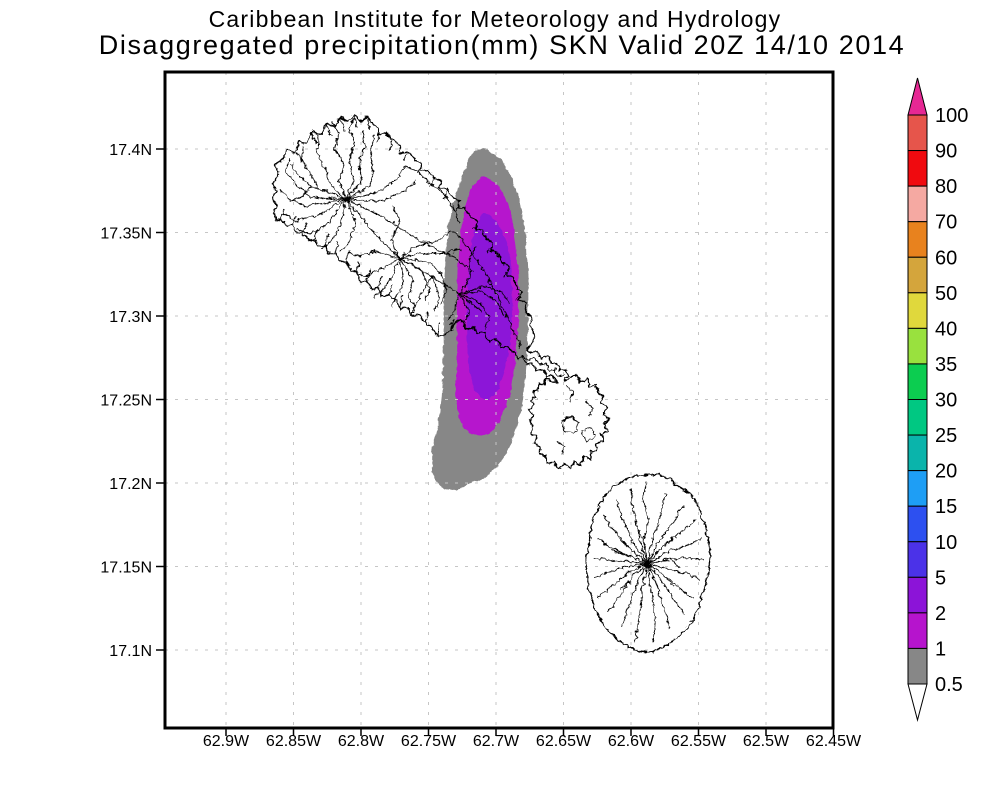 Image resolution: width=1000 pixels, height=800 pixels. What do you see at coordinates (946, 329) in the screenshot?
I see `colorbar-tick-label: 40` at bounding box center [946, 329].